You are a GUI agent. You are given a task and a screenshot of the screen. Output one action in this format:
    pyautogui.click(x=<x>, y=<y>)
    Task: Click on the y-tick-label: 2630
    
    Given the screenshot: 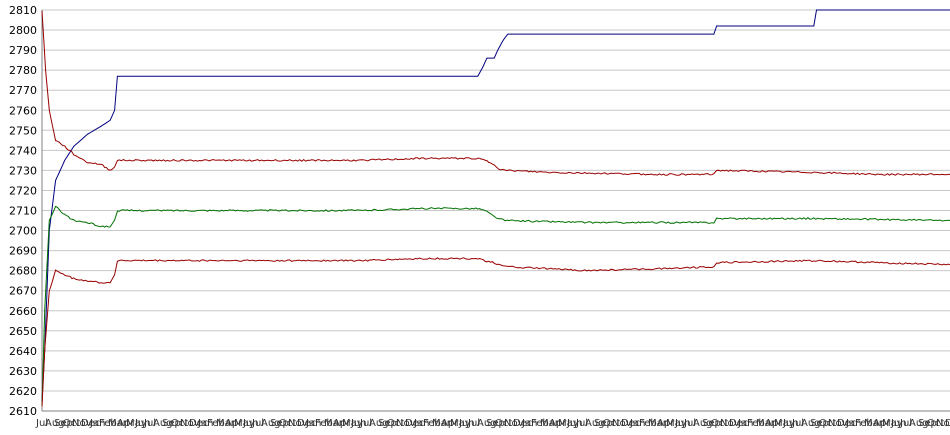 What is the action you would take?
    pyautogui.click(x=23, y=371)
    